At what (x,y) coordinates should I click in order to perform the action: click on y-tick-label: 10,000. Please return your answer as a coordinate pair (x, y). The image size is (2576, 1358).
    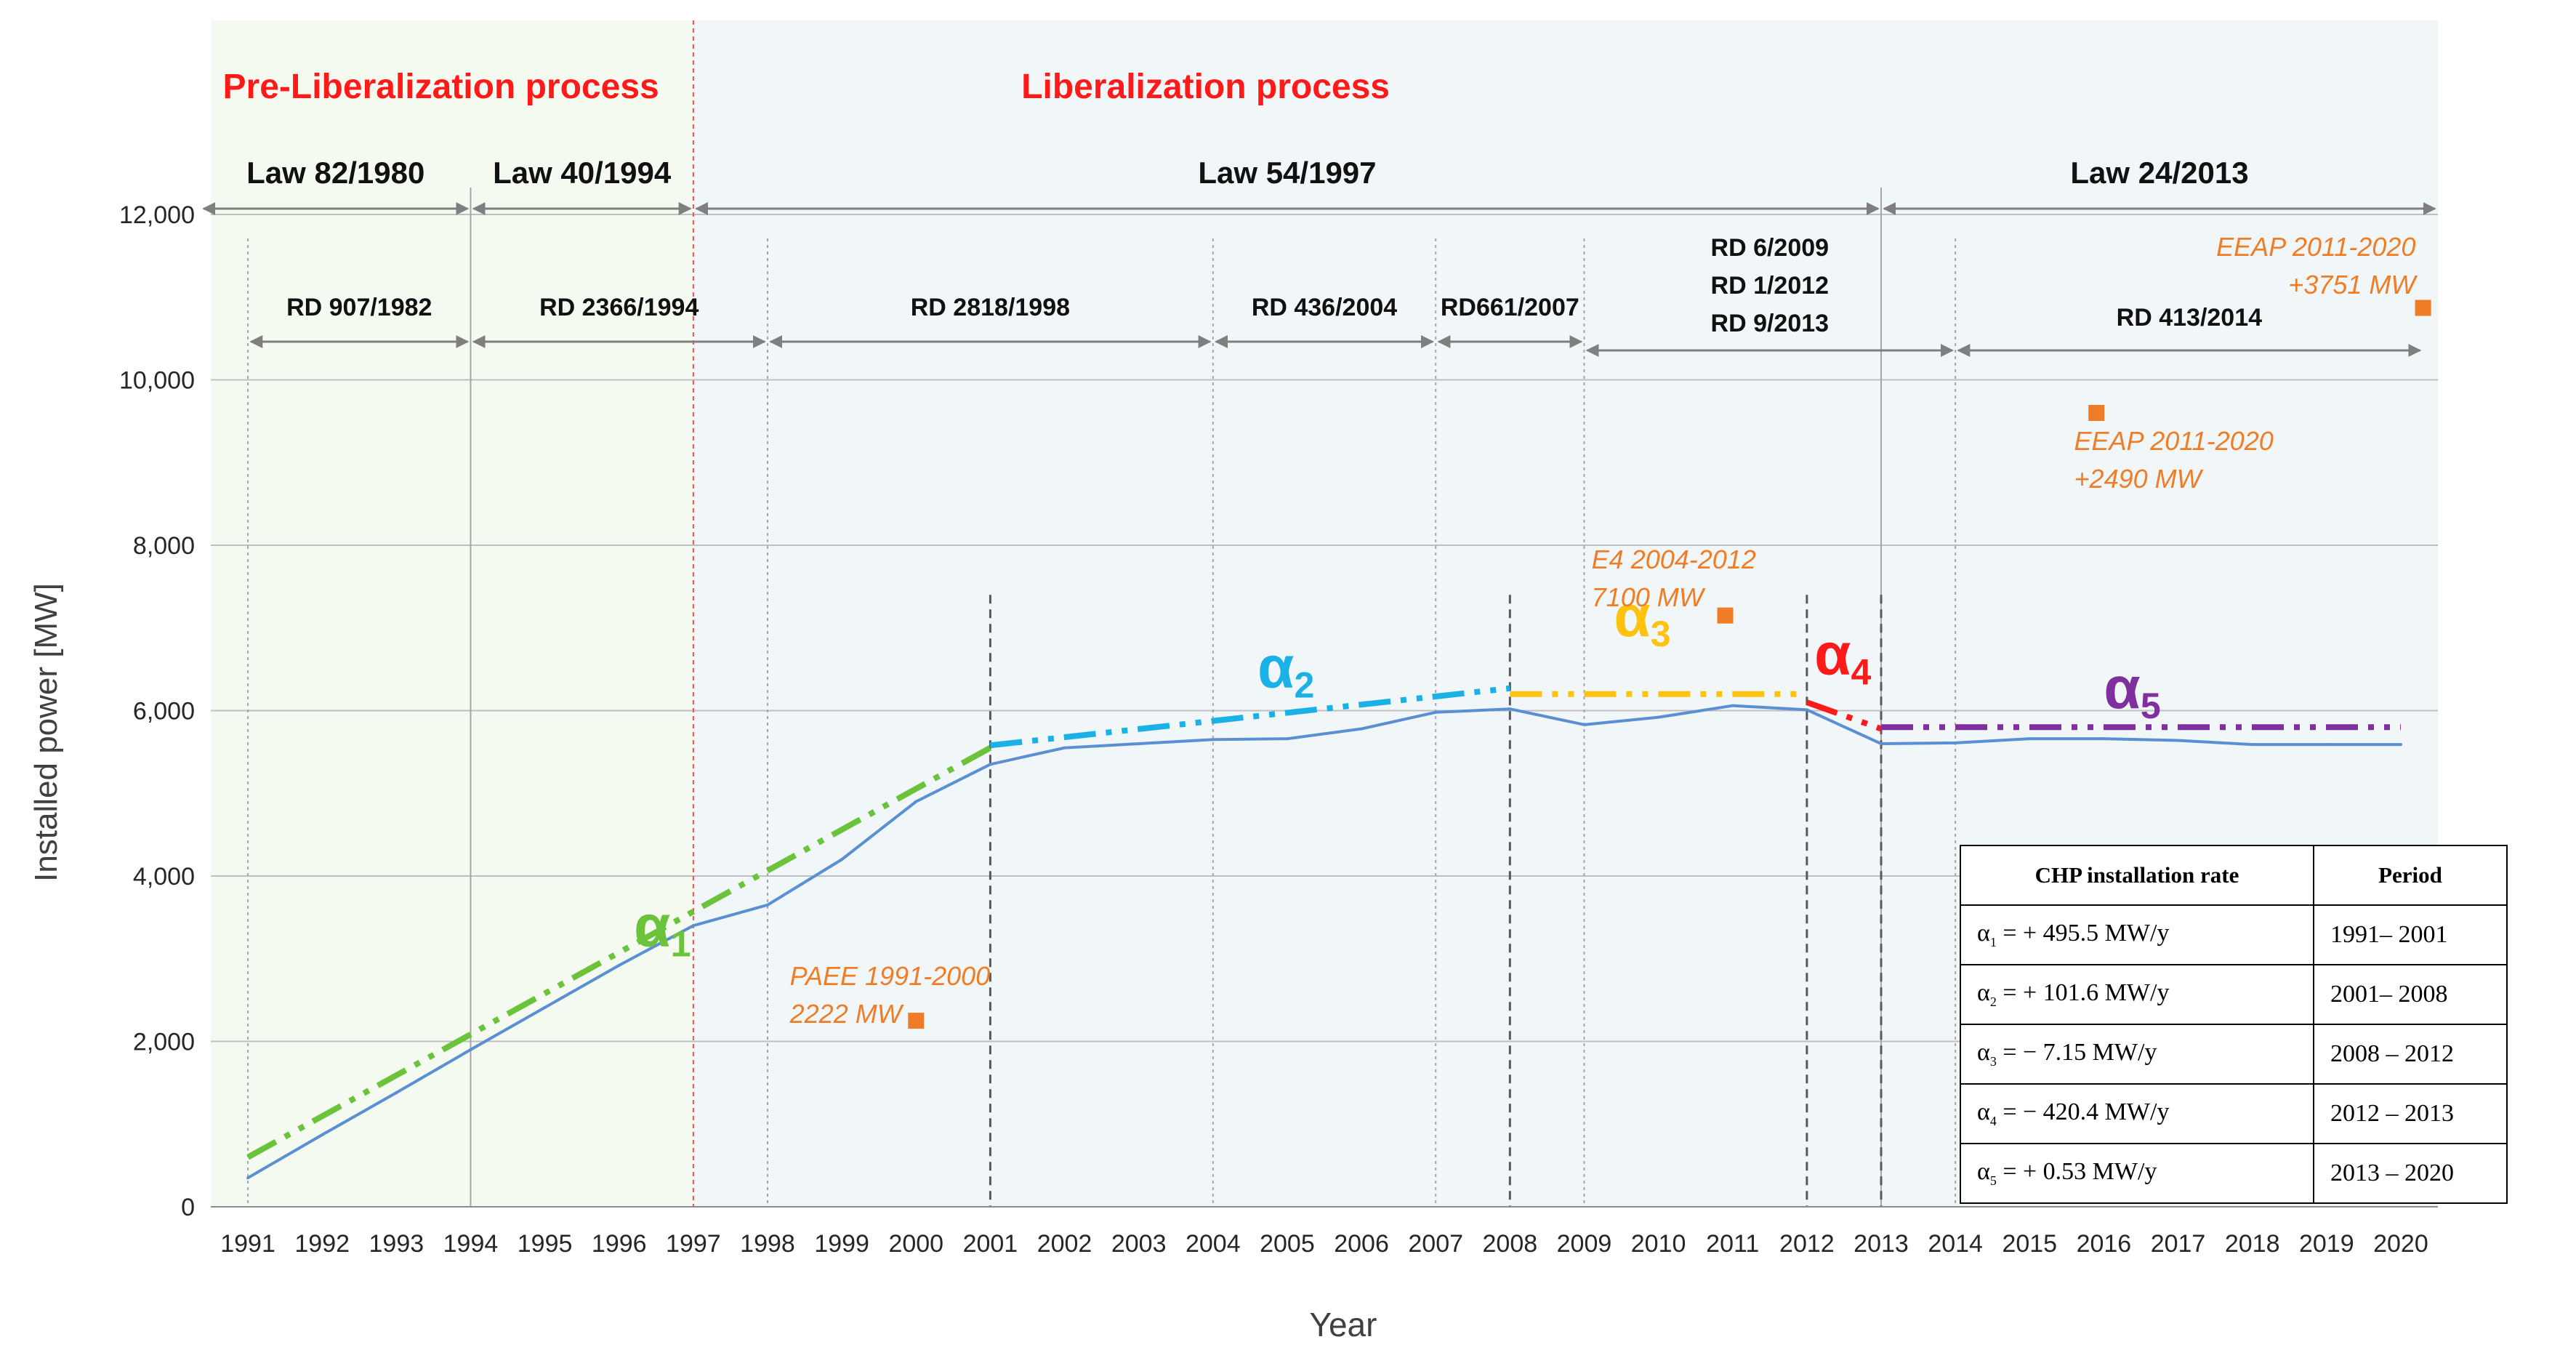
    Looking at the image, I should click on (157, 381).